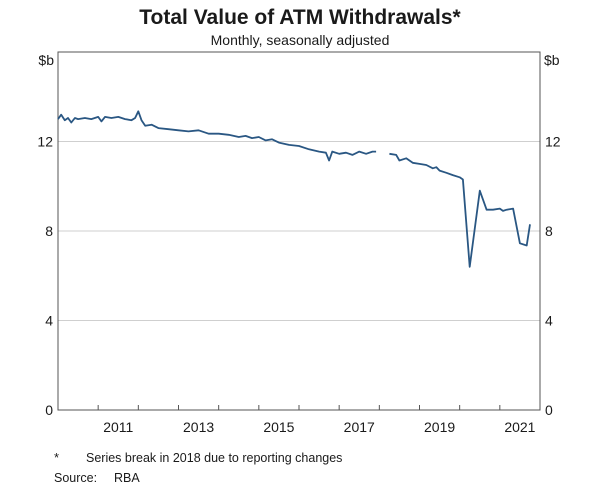  I want to click on x-tick-label: 2019, so click(439, 427).